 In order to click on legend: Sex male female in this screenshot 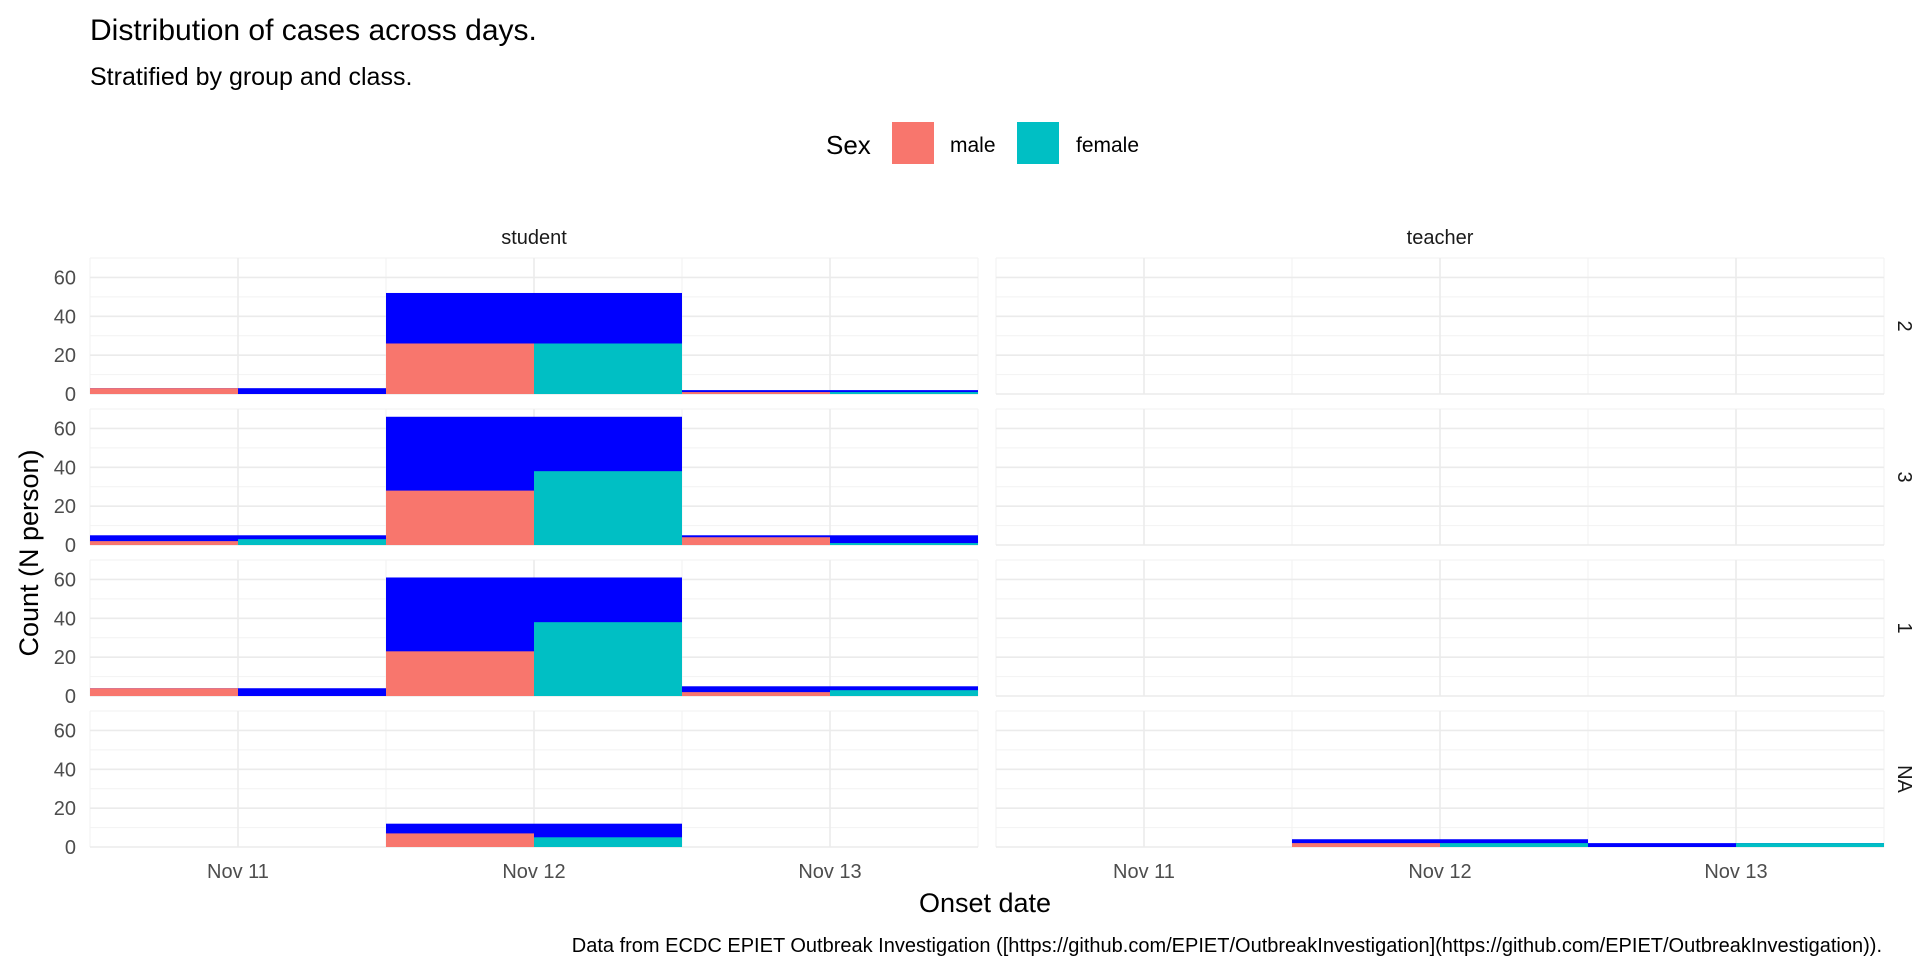, I will do `click(982, 143)`.